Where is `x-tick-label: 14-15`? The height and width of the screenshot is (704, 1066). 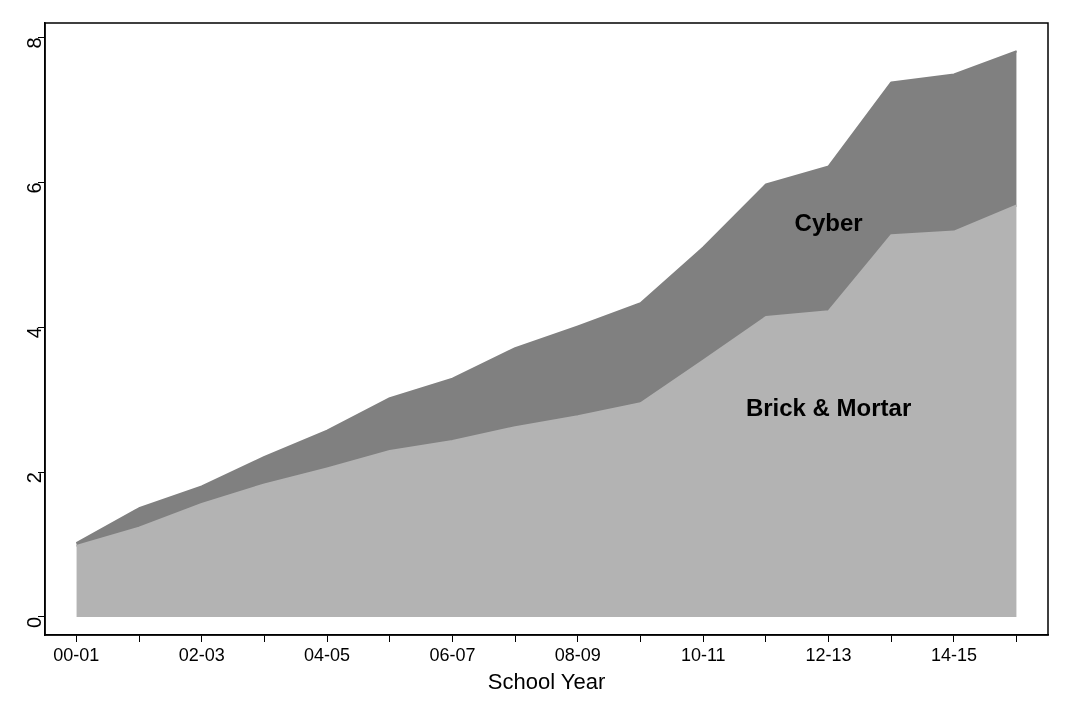 x-tick-label: 14-15 is located at coordinates (953, 654).